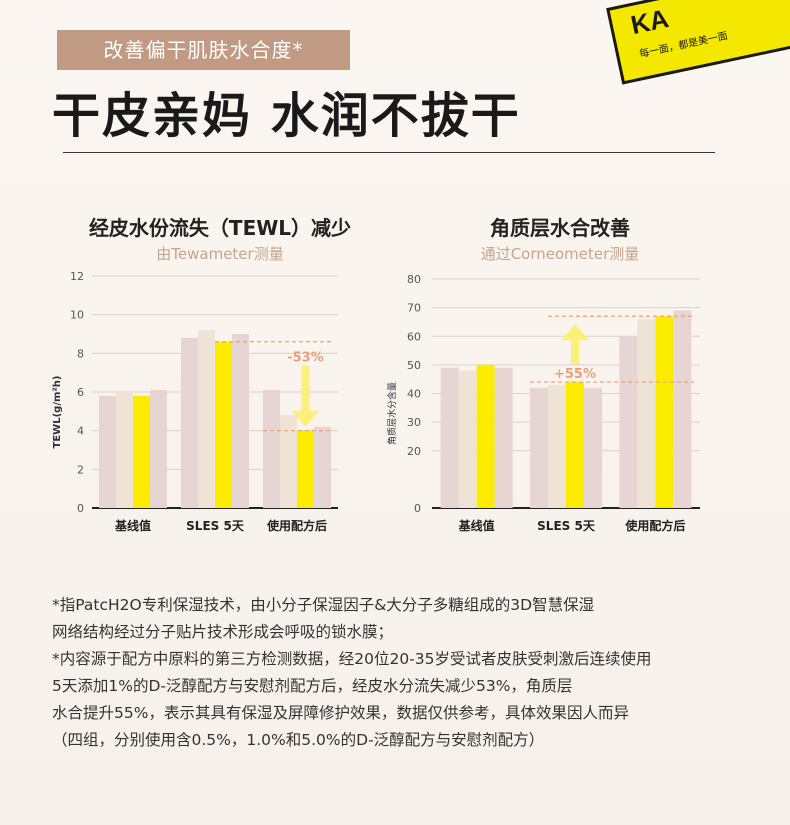 The height and width of the screenshot is (825, 790). I want to click on y-tick-label: 12, so click(77, 276).